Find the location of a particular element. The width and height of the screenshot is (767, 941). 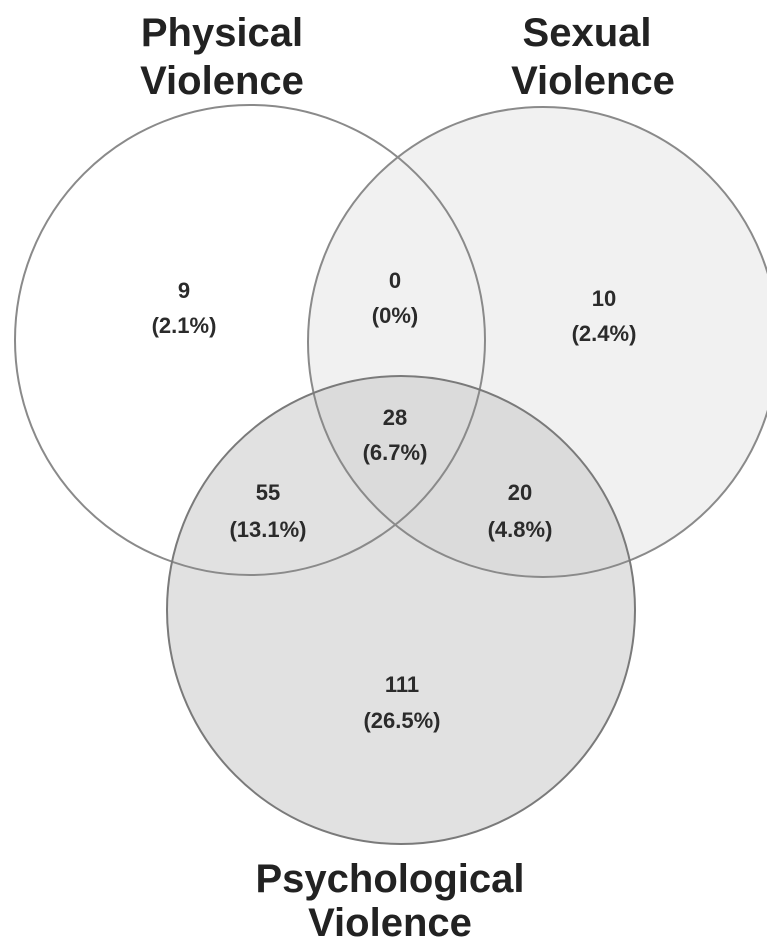

physical-sexual-pct: (0%) is located at coordinates (395, 315).